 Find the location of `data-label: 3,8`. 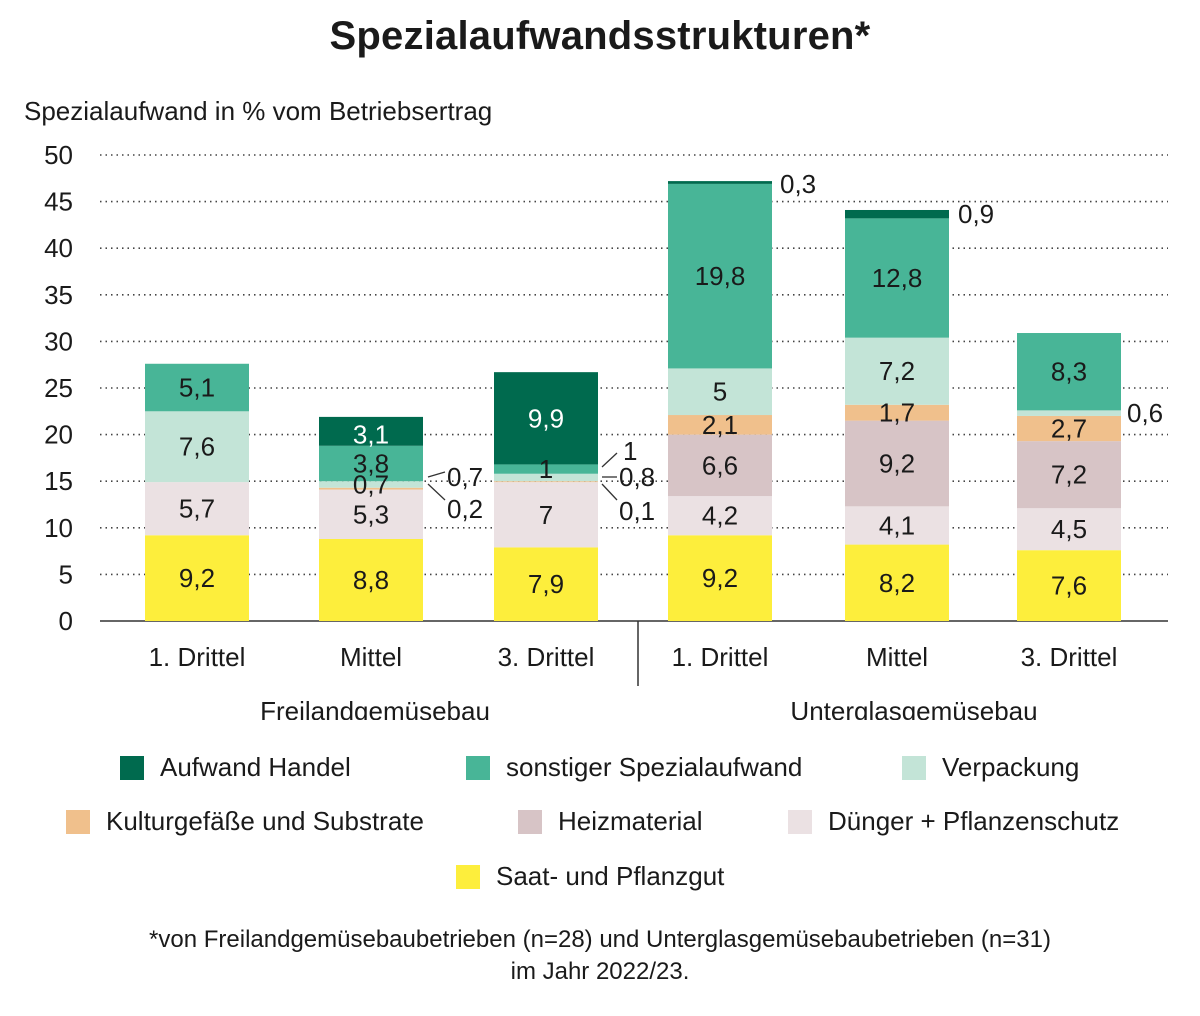

data-label: 3,8 is located at coordinates (371, 463).